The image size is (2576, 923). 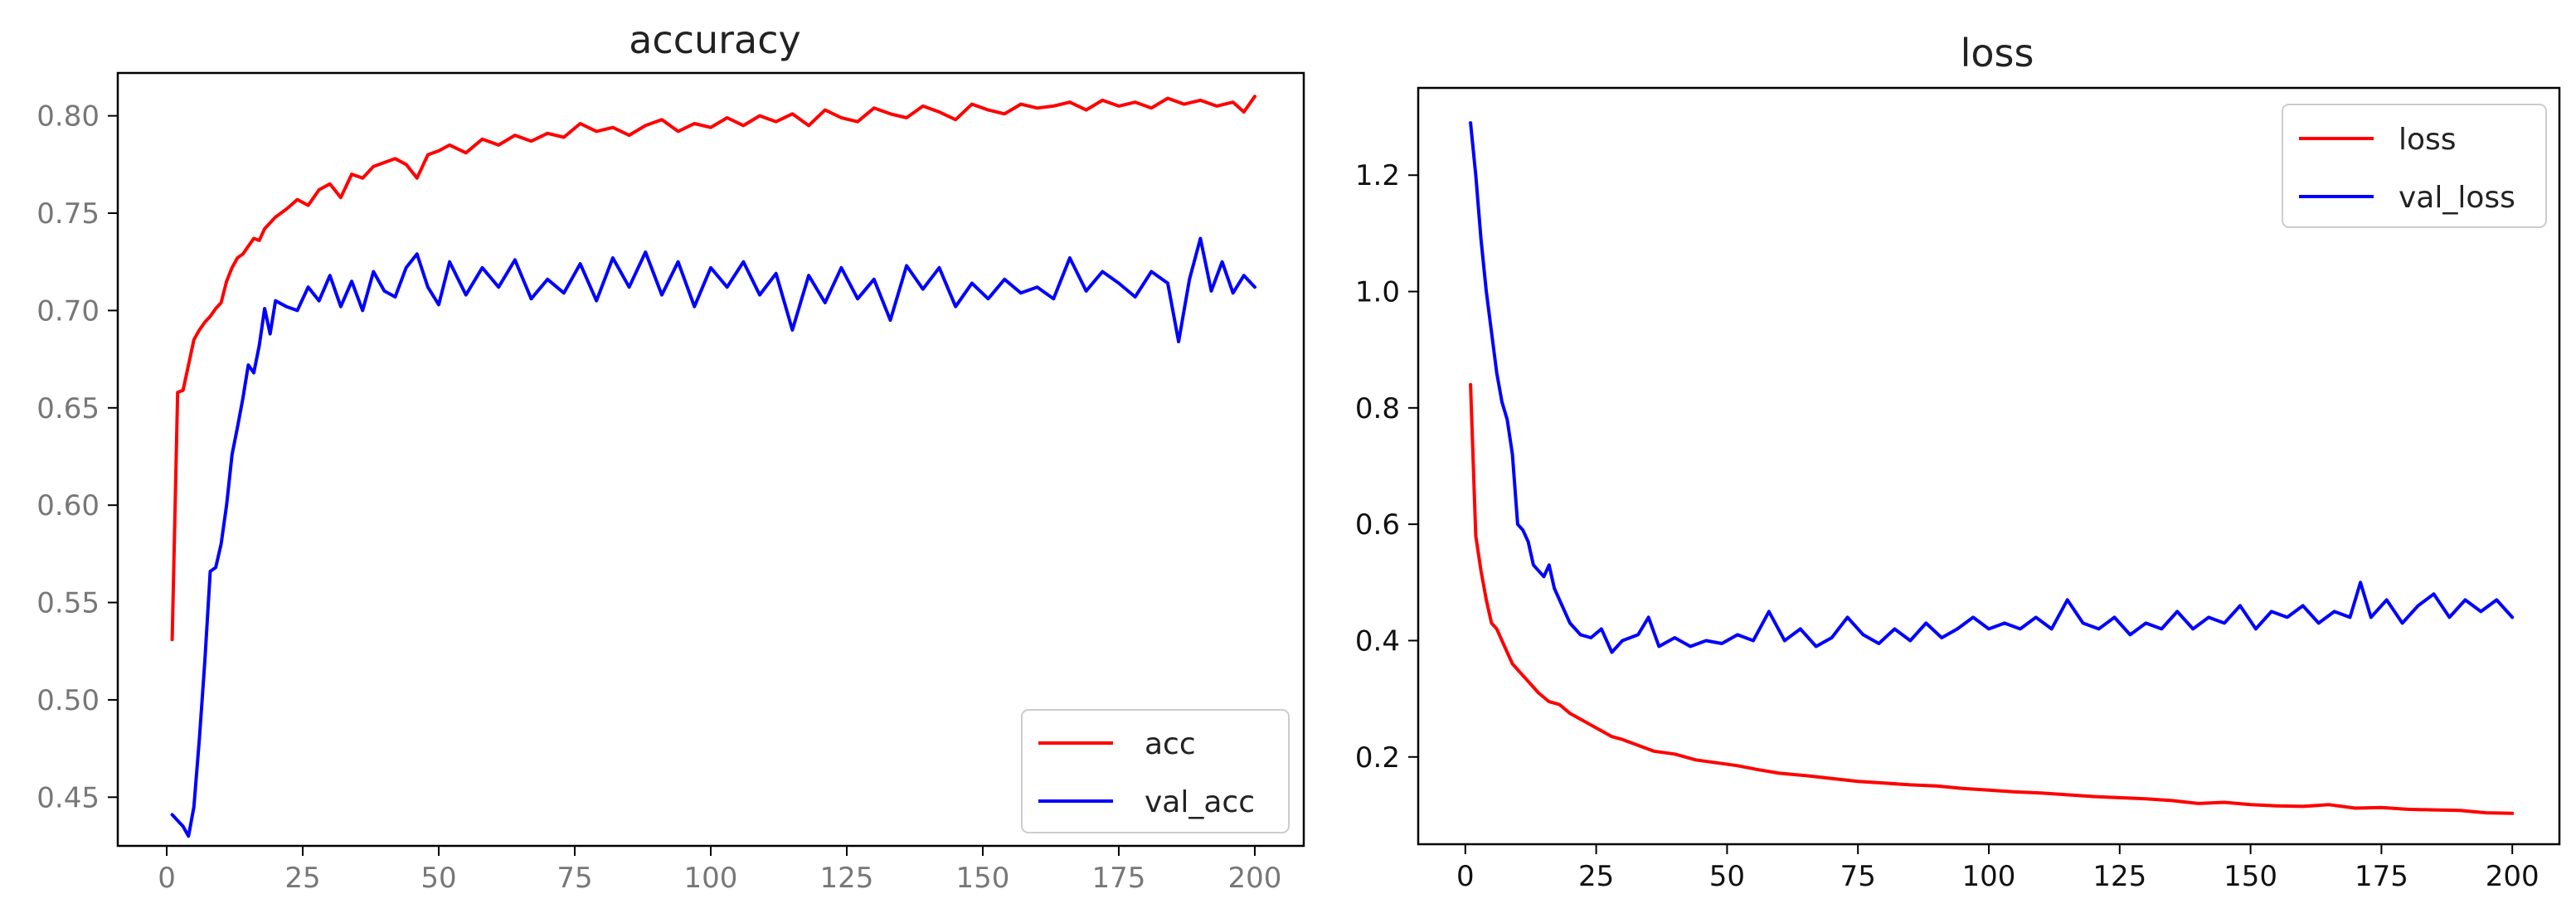 What do you see at coordinates (68, 117) in the screenshot?
I see `acc-y-tick-label: 0.80` at bounding box center [68, 117].